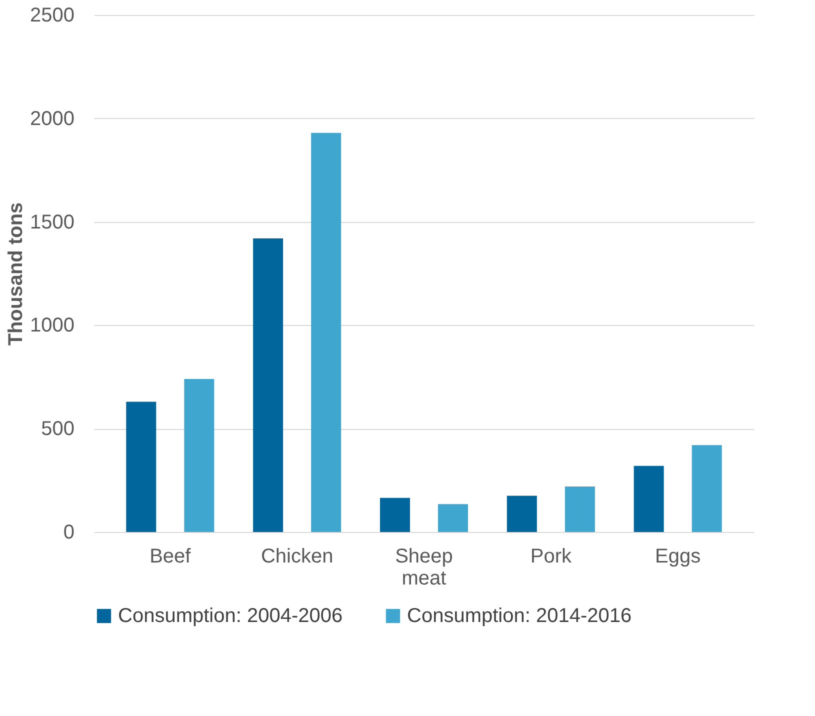 The height and width of the screenshot is (716, 815). I want to click on y-tick-label: 0, so click(68, 533).